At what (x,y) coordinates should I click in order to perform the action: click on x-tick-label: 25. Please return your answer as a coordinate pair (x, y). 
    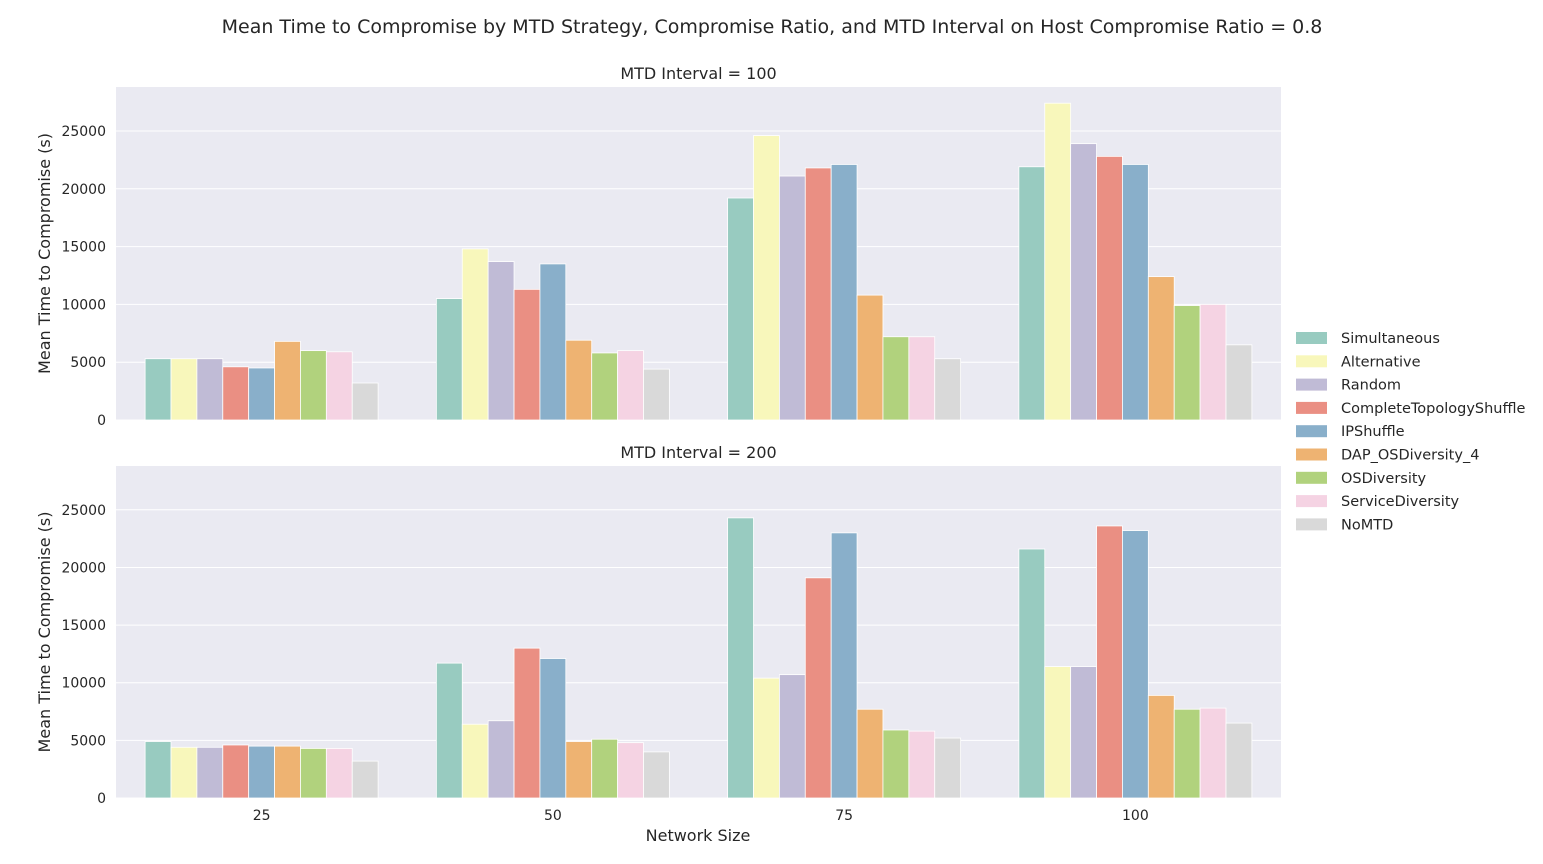
    Looking at the image, I should click on (262, 816).